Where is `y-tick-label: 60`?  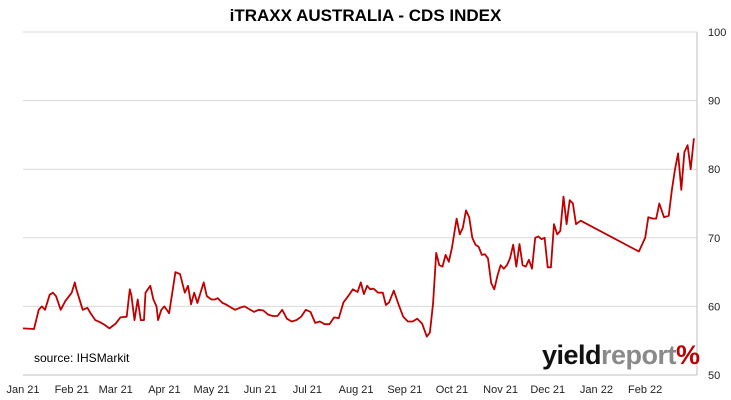 y-tick-label: 60 is located at coordinates (714, 307).